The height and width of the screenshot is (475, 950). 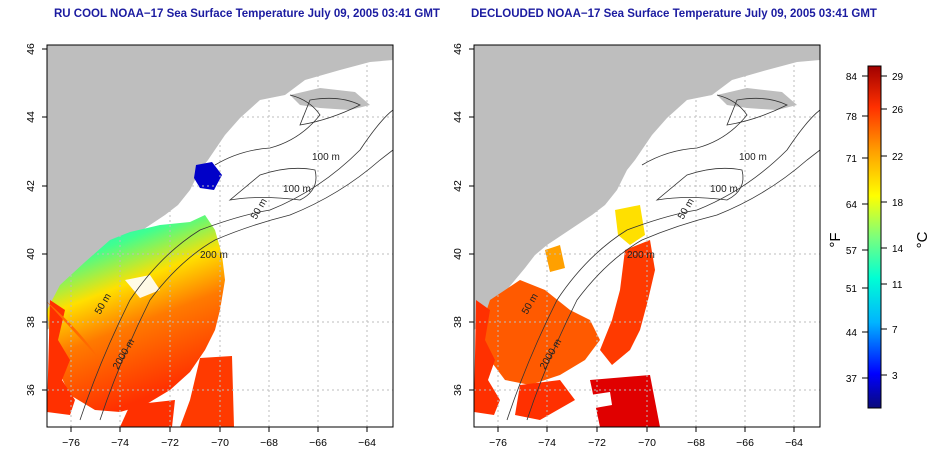 What do you see at coordinates (874, 237) in the screenshot?
I see `colorbar-gradient` at bounding box center [874, 237].